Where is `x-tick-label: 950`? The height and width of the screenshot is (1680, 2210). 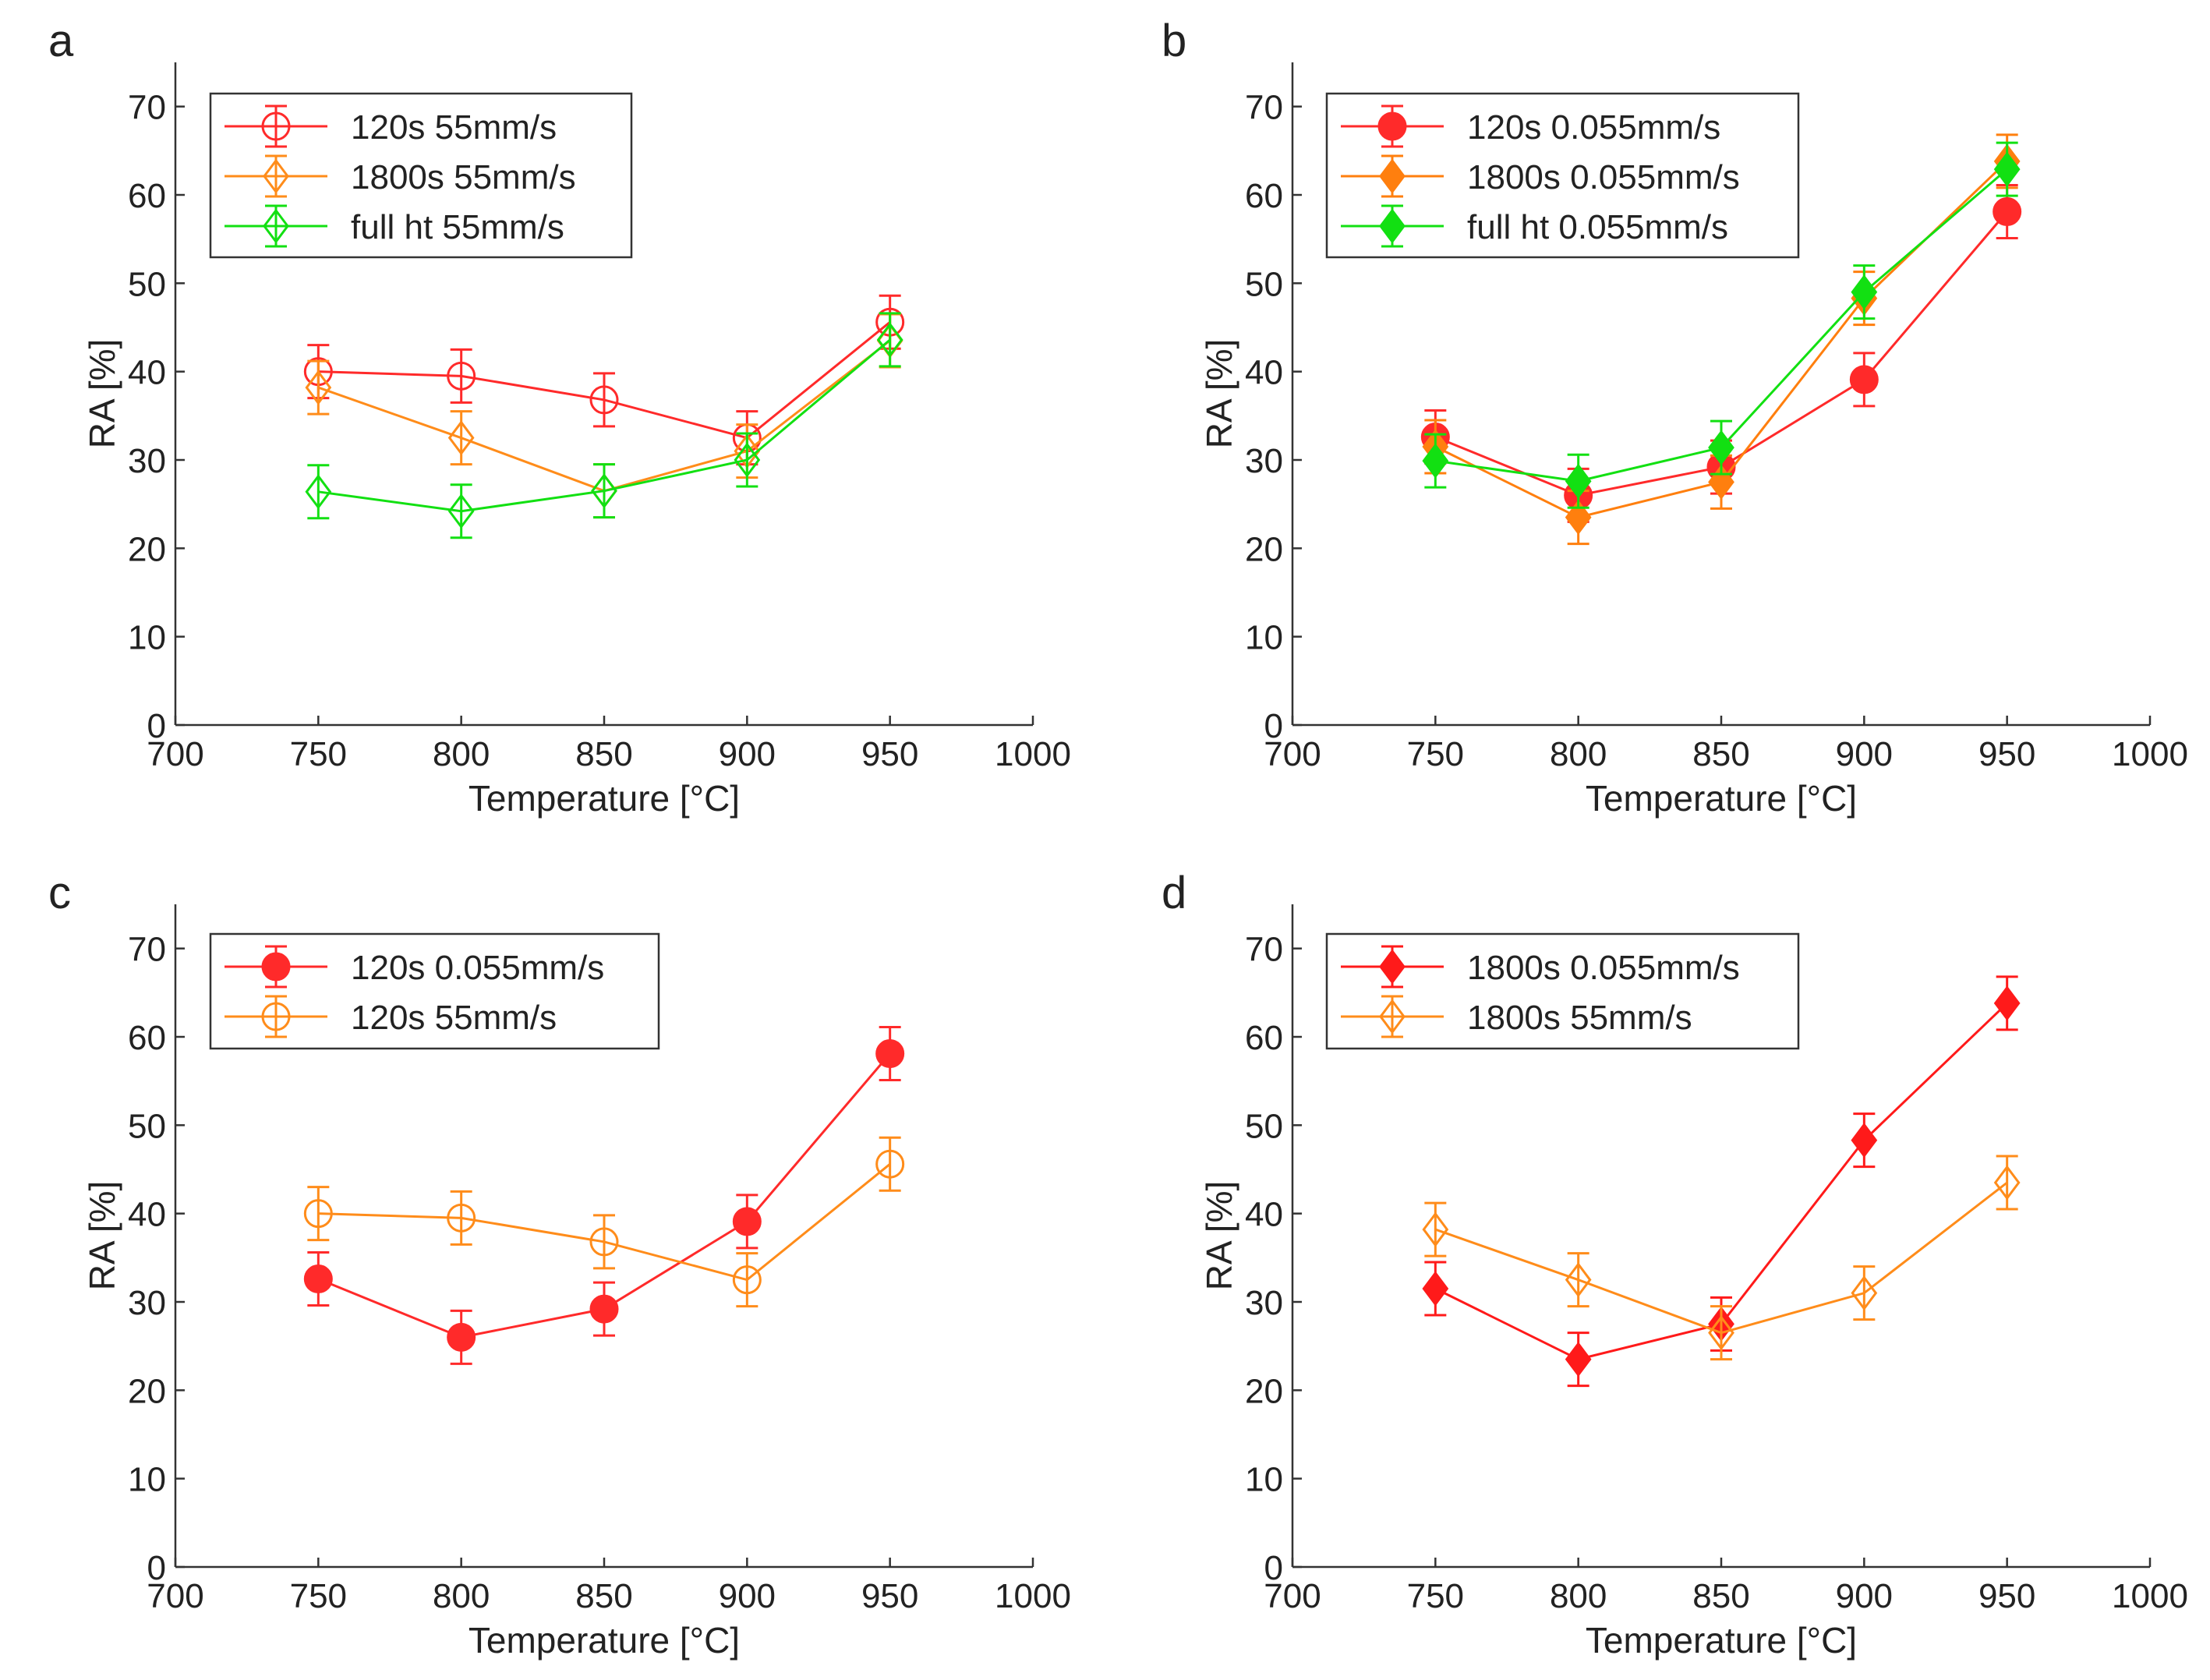 x-tick-label: 950 is located at coordinates (889, 754).